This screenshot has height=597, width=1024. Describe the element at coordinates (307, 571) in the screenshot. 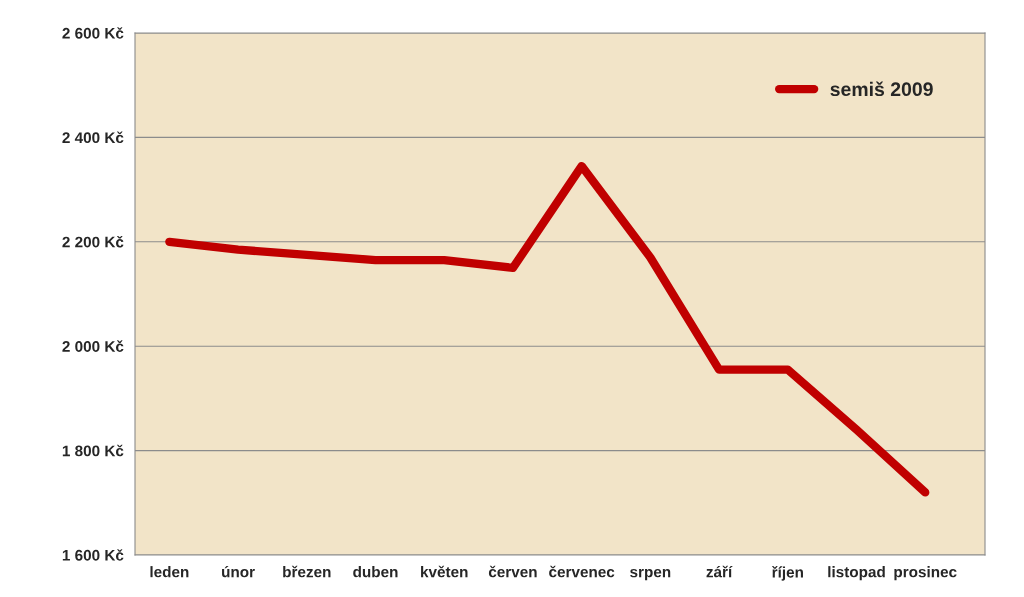

I see `x-tick-label: březen` at that location.